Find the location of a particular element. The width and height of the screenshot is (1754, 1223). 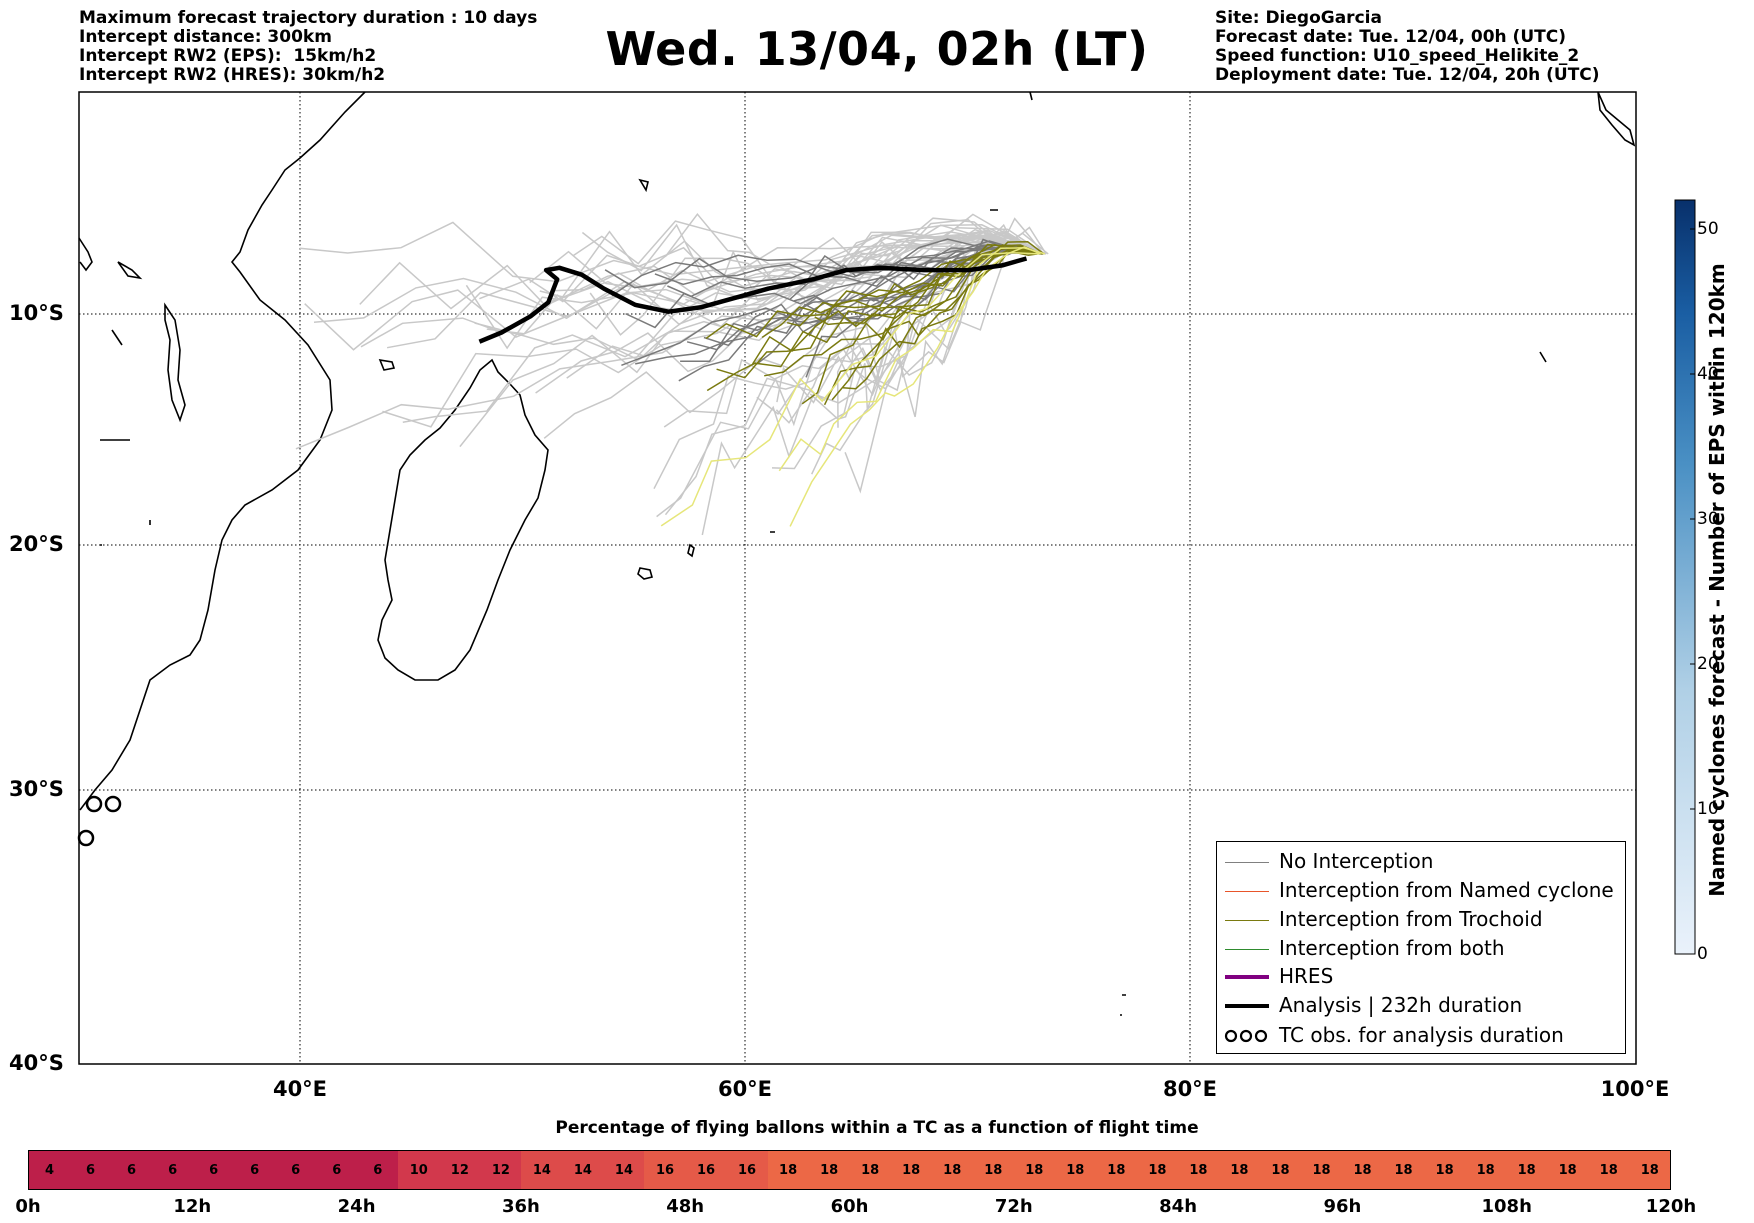

lat-label-20s: 20°S is located at coordinates (36, 544).